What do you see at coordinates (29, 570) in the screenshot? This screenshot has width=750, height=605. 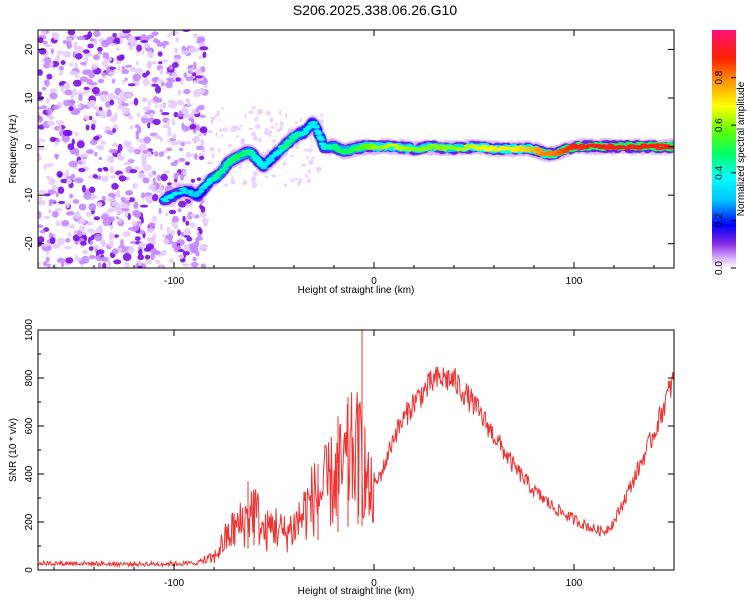 I see `snr-y-tick-label: 0` at bounding box center [29, 570].